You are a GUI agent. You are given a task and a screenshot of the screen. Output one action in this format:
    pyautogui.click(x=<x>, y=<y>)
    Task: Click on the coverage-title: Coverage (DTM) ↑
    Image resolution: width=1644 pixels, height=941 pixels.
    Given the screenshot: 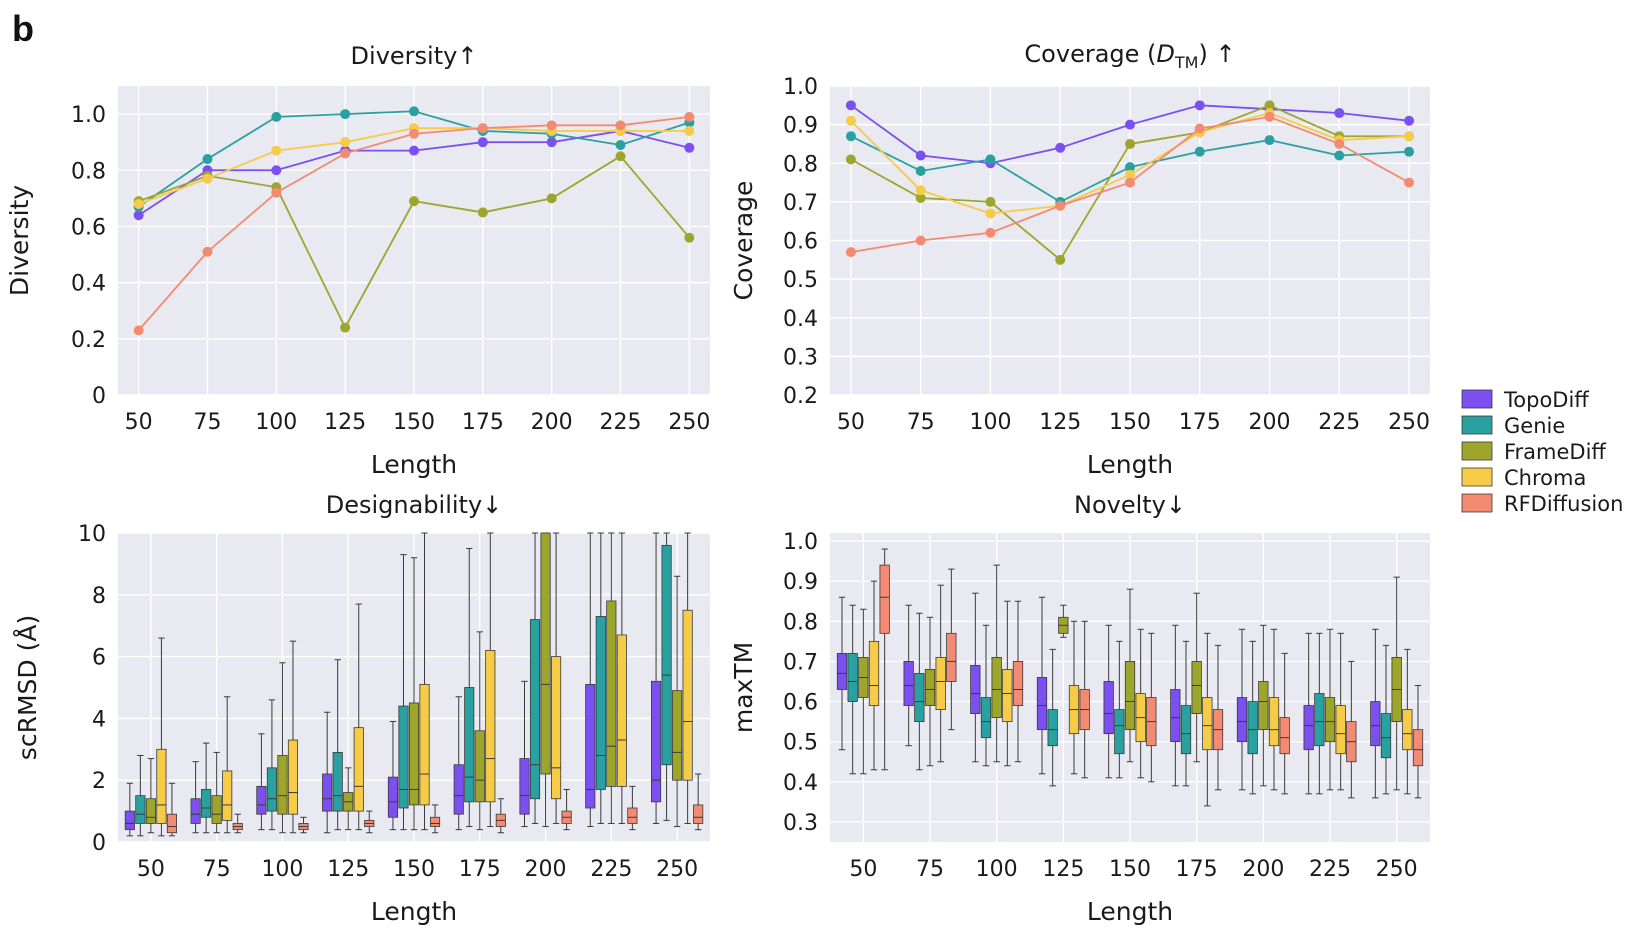 What is the action you would take?
    pyautogui.click(x=1129, y=56)
    